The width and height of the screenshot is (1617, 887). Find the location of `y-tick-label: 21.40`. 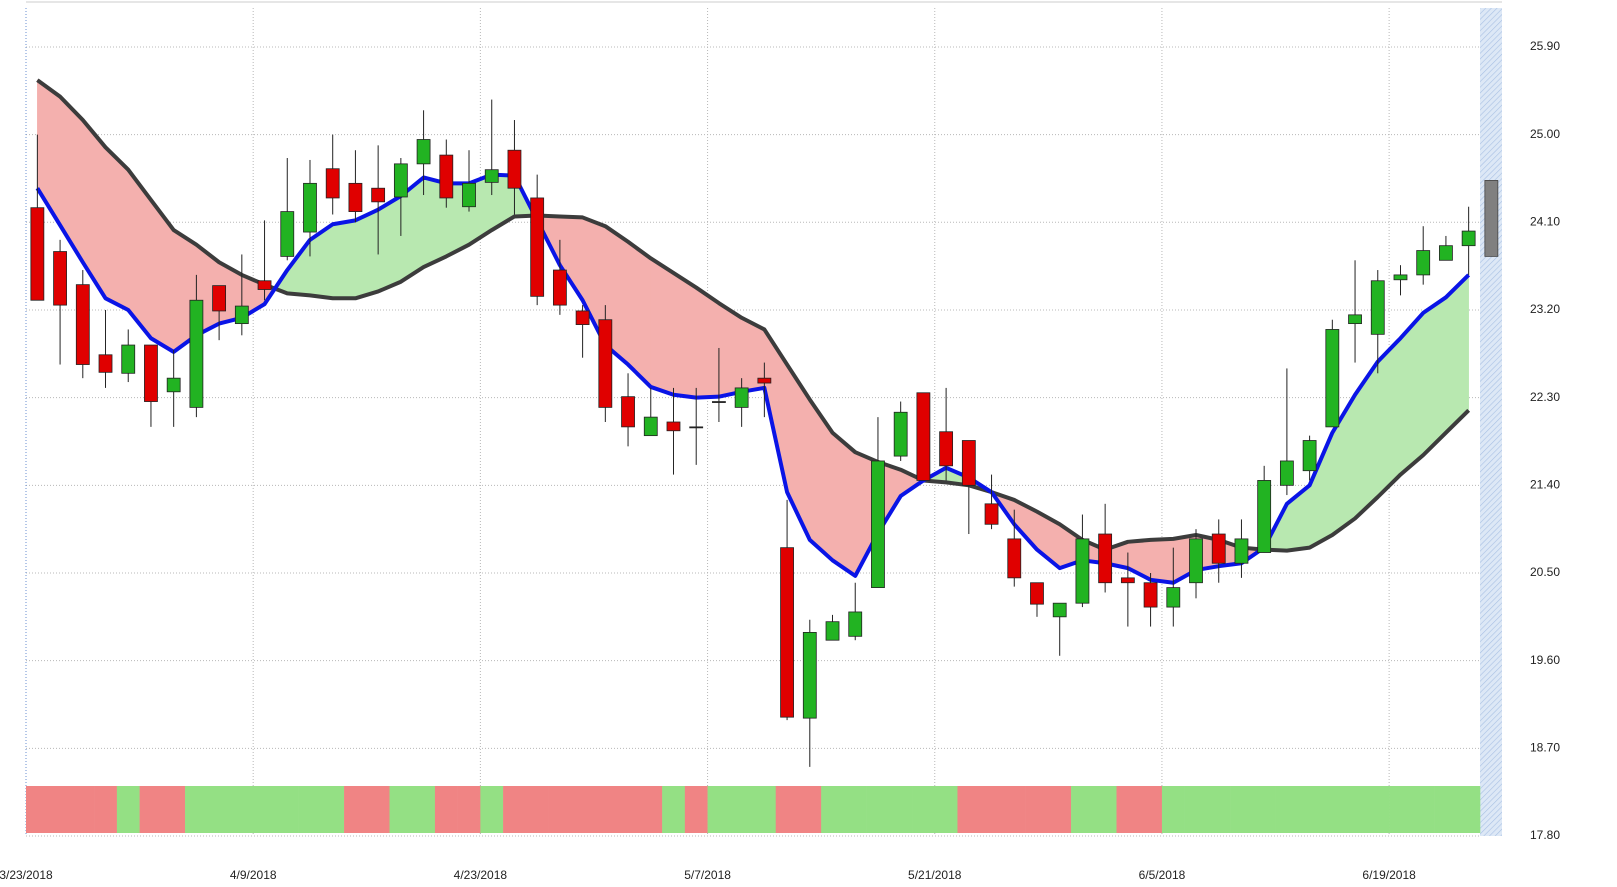

y-tick-label: 21.40 is located at coordinates (1545, 484).